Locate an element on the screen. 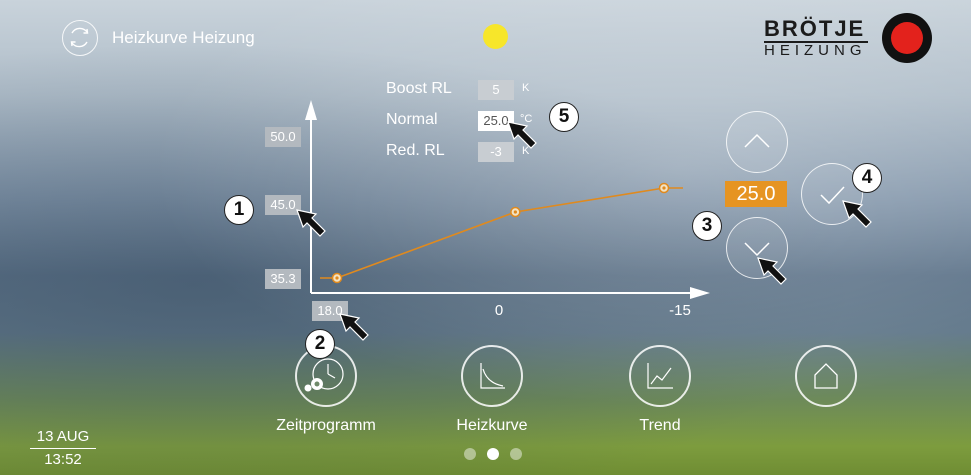  increase-button is located at coordinates (757, 142).